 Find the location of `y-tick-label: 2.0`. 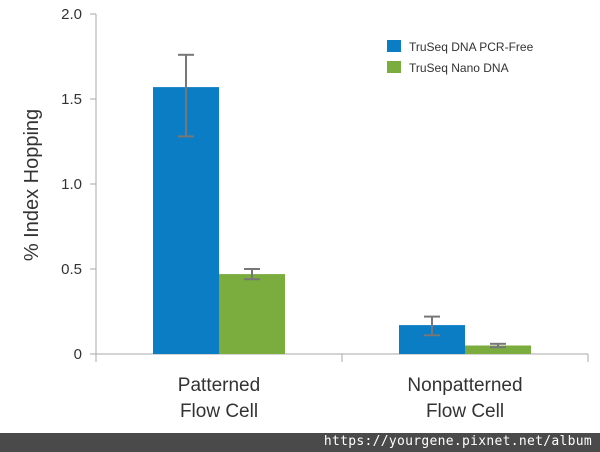

y-tick-label: 2.0 is located at coordinates (71, 14).